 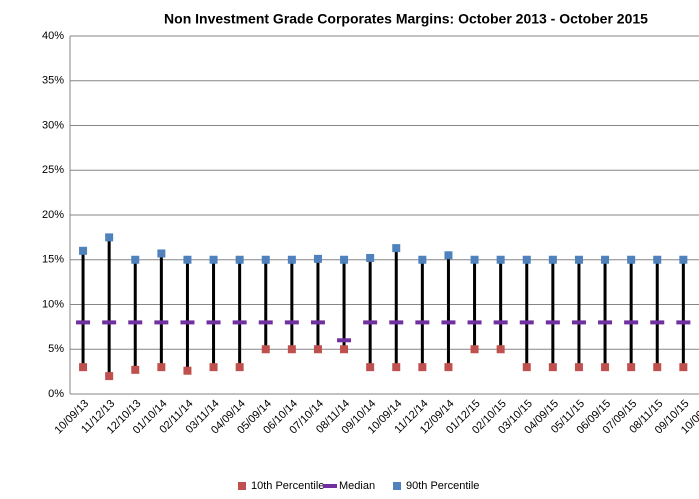 I want to click on legend-label: 10th Percentile, so click(x=287, y=486).